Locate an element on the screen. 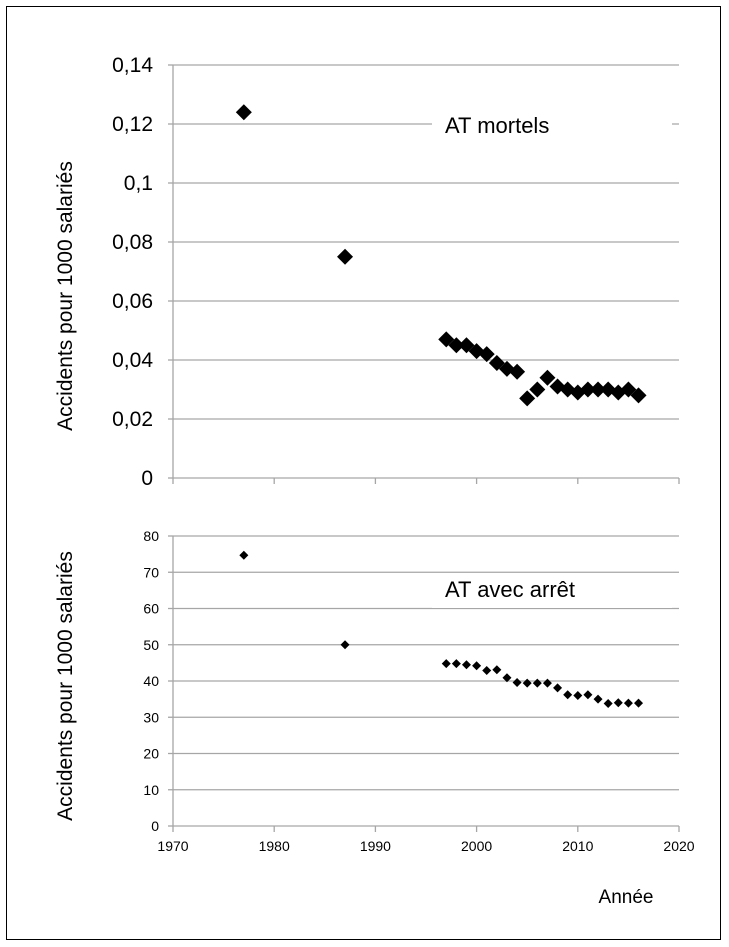 The width and height of the screenshot is (729, 947). bottom-annotation-bg is located at coordinates (552, 591).